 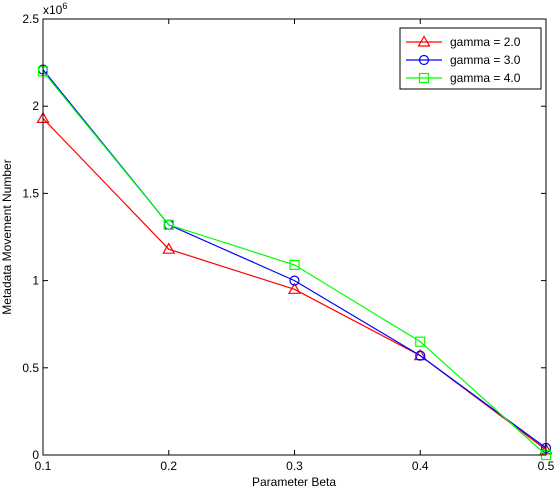 What do you see at coordinates (43, 466) in the screenshot?
I see `x-tick-label: 0.1` at bounding box center [43, 466].